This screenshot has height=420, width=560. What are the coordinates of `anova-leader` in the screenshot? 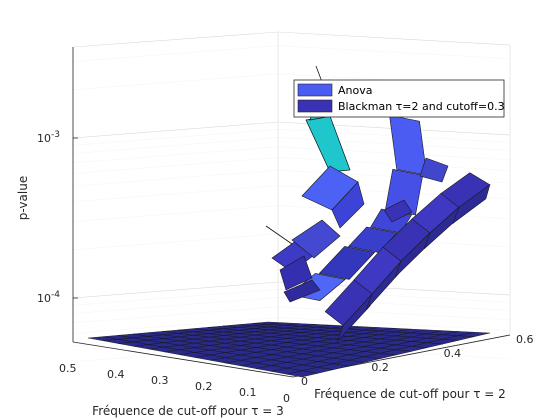 It's located at (319, 74).